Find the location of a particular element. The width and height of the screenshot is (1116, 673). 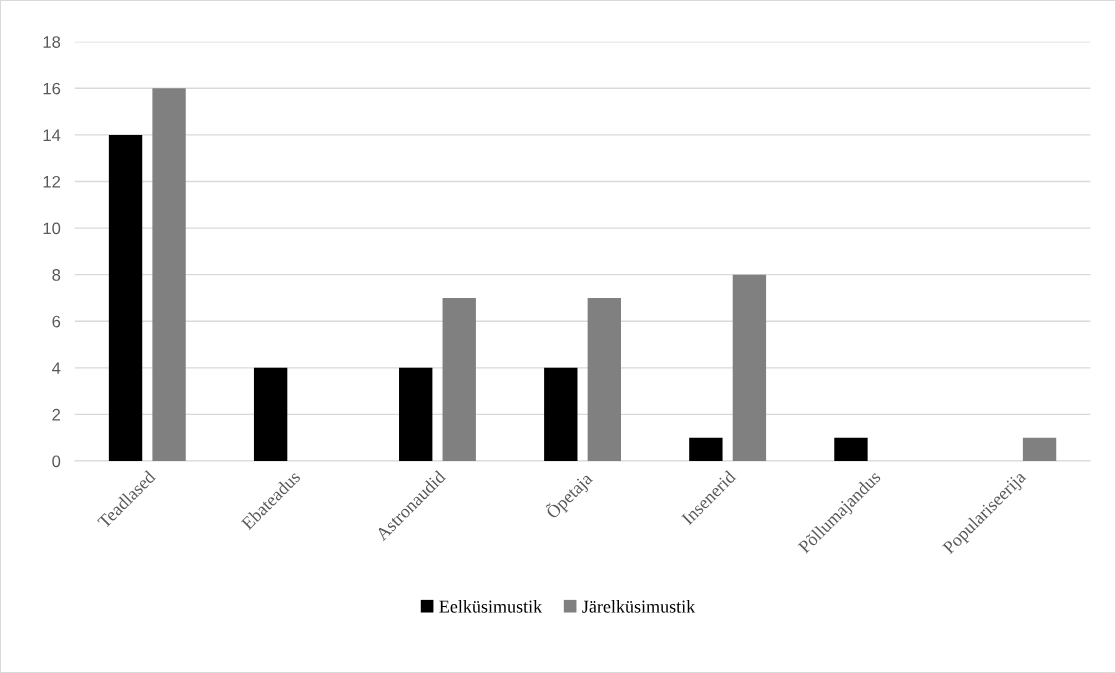

y-tick-label: 18 is located at coordinates (52, 42).